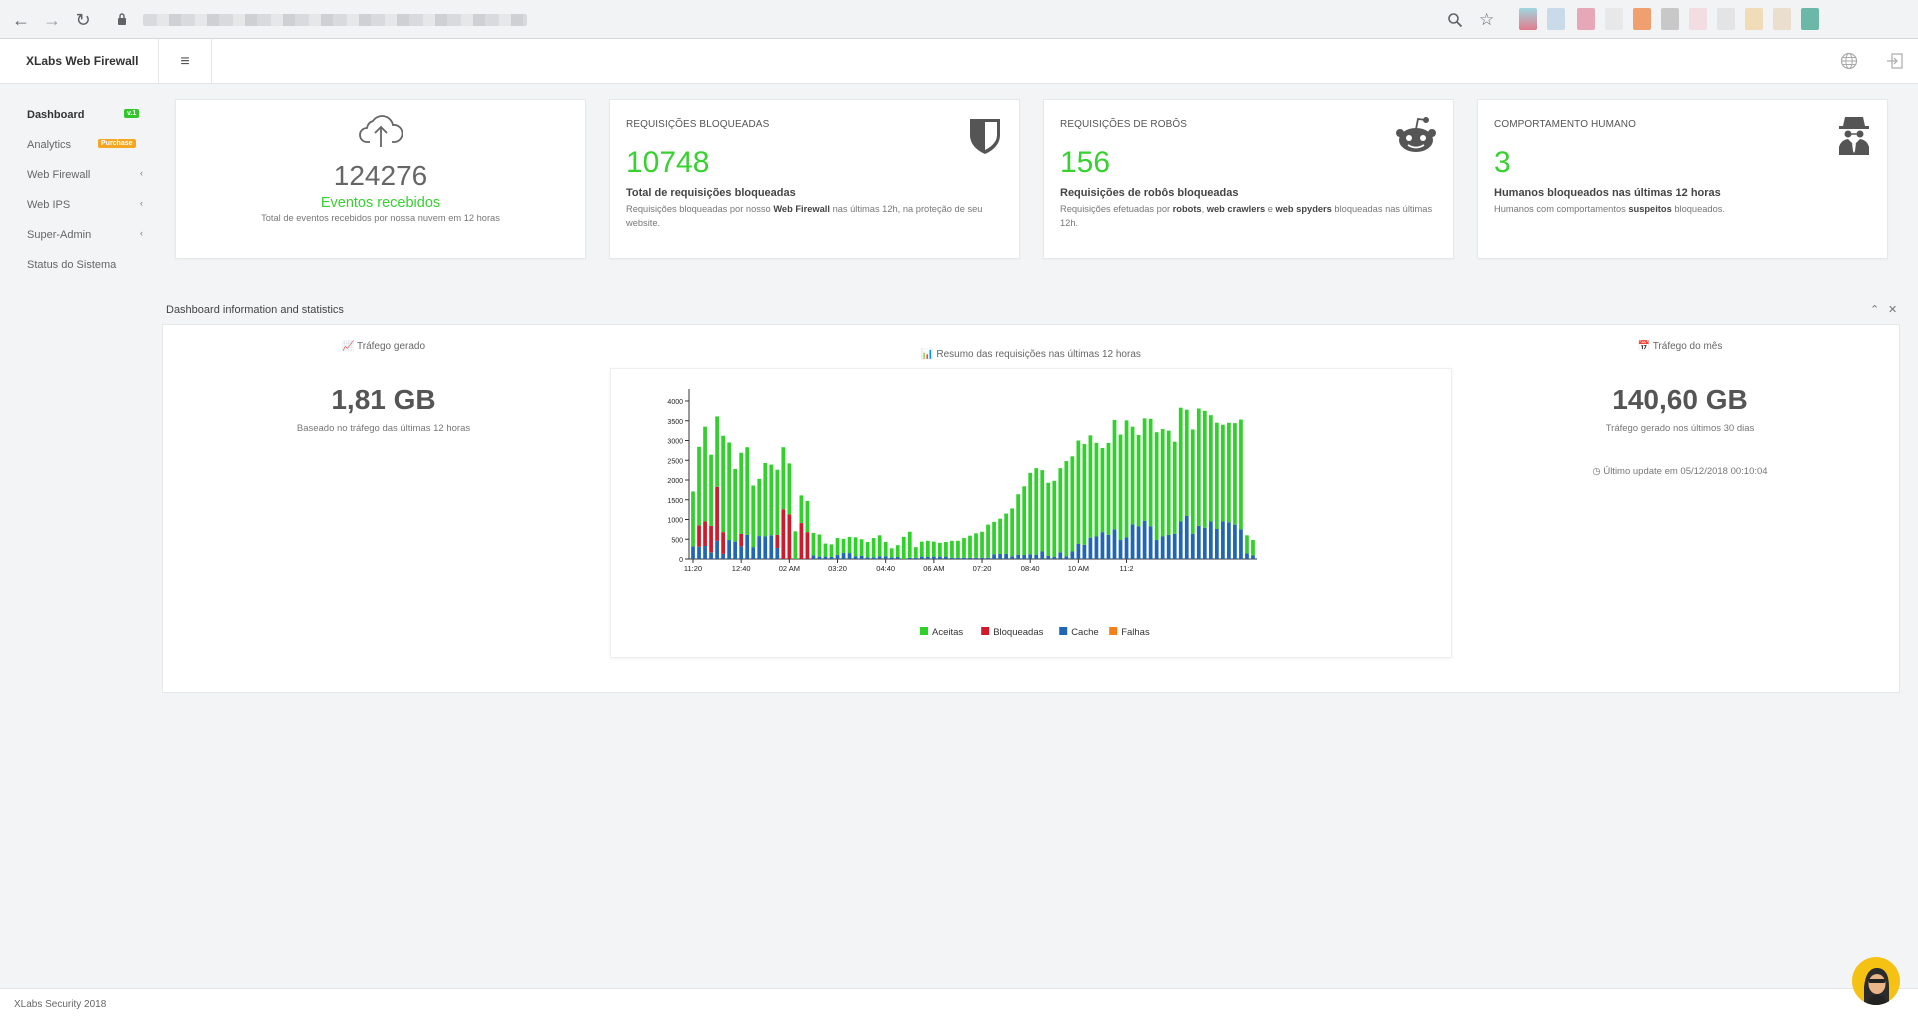  Describe the element at coordinates (1895, 61) in the screenshot. I see `logout-icon` at that location.